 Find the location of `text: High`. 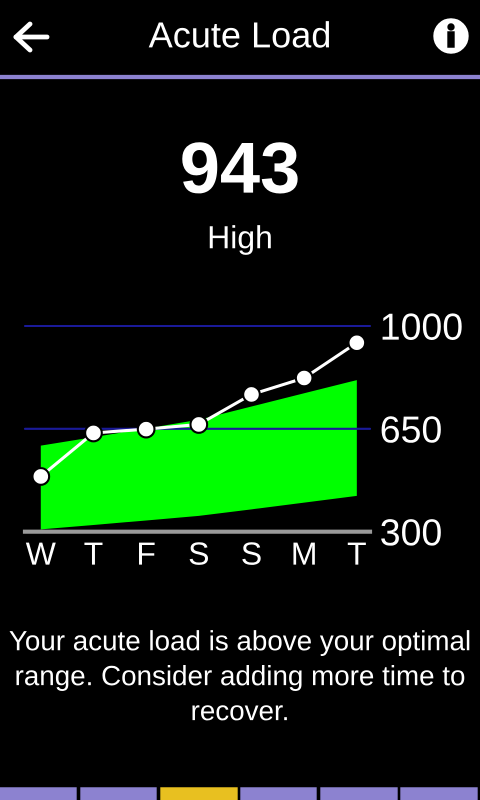

text: High is located at coordinates (240, 240).